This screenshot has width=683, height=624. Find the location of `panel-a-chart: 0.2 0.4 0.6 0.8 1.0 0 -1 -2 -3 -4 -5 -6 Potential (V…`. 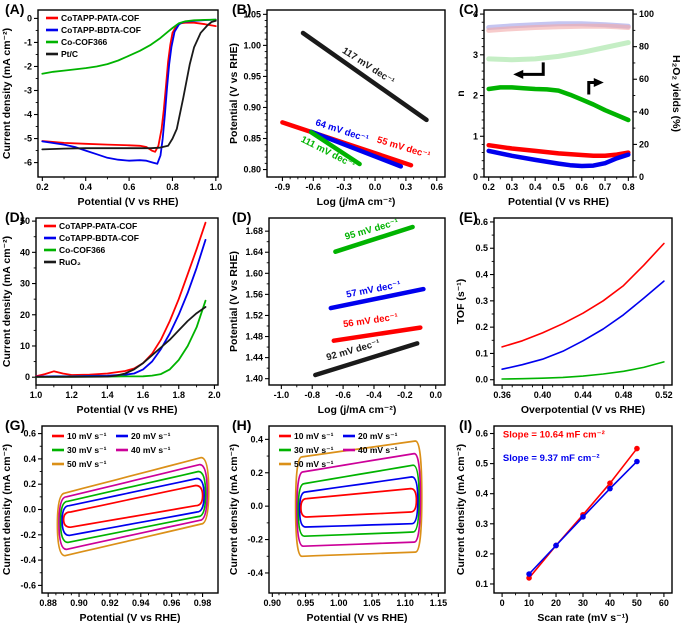

panel-a-chart: 0.2 0.4 0.6 0.8 1.0 0 -1 -2 -3 -4 -5 -6 Potential (V… is located at coordinates (112, 108).